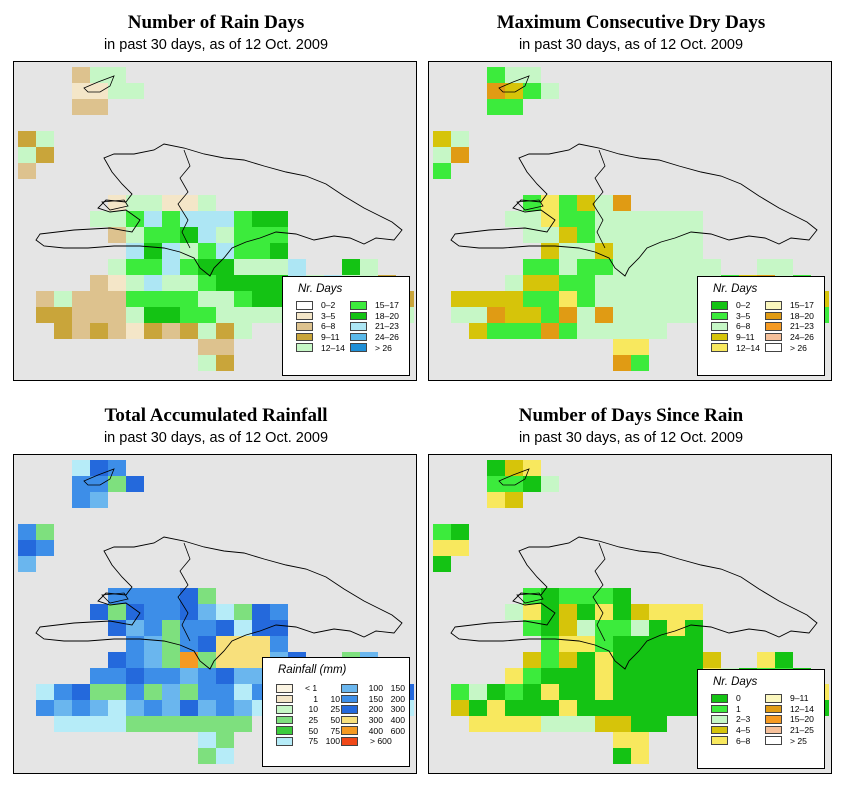 The image size is (853, 793). What do you see at coordinates (373, 741) in the screenshot?
I see `legend-item: > 600` at bounding box center [373, 741].